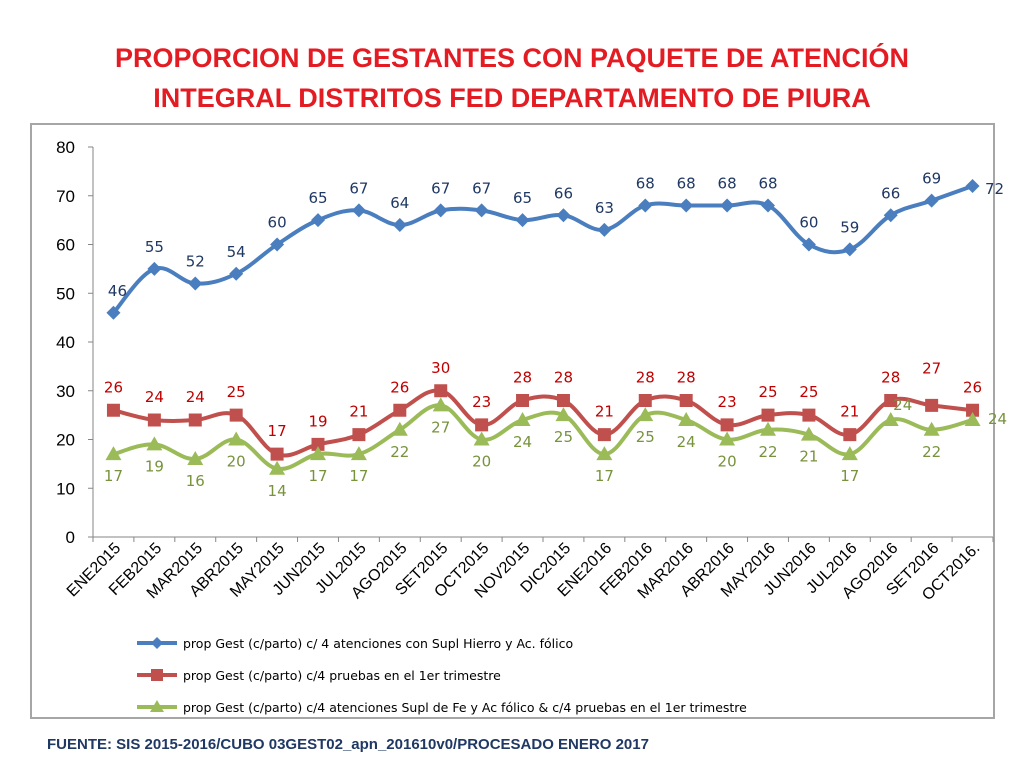  What do you see at coordinates (236, 252) in the screenshot?
I see `data-label: 54` at bounding box center [236, 252].